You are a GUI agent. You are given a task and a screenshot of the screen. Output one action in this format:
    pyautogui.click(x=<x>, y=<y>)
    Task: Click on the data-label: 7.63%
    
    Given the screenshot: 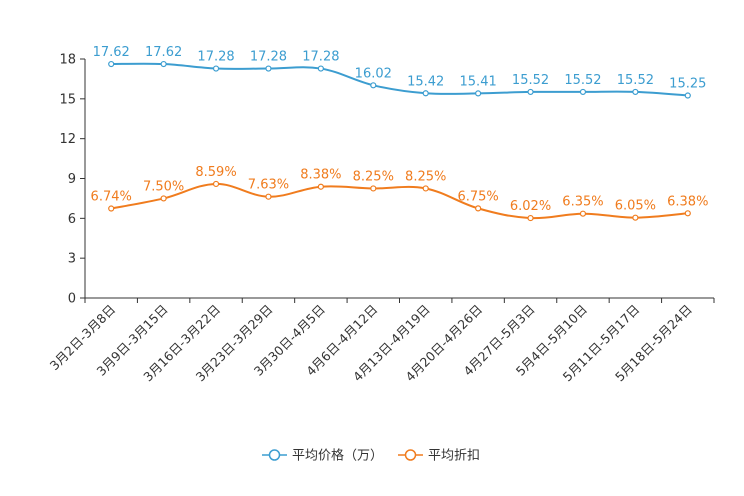 What is the action you would take?
    pyautogui.click(x=268, y=185)
    